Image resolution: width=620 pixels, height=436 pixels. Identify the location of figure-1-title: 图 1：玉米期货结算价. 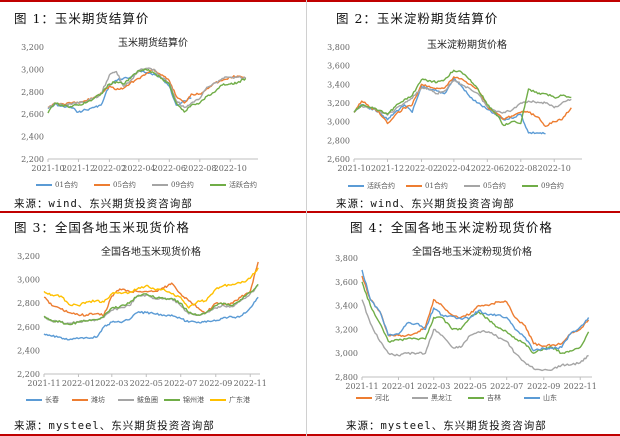
(82, 18).